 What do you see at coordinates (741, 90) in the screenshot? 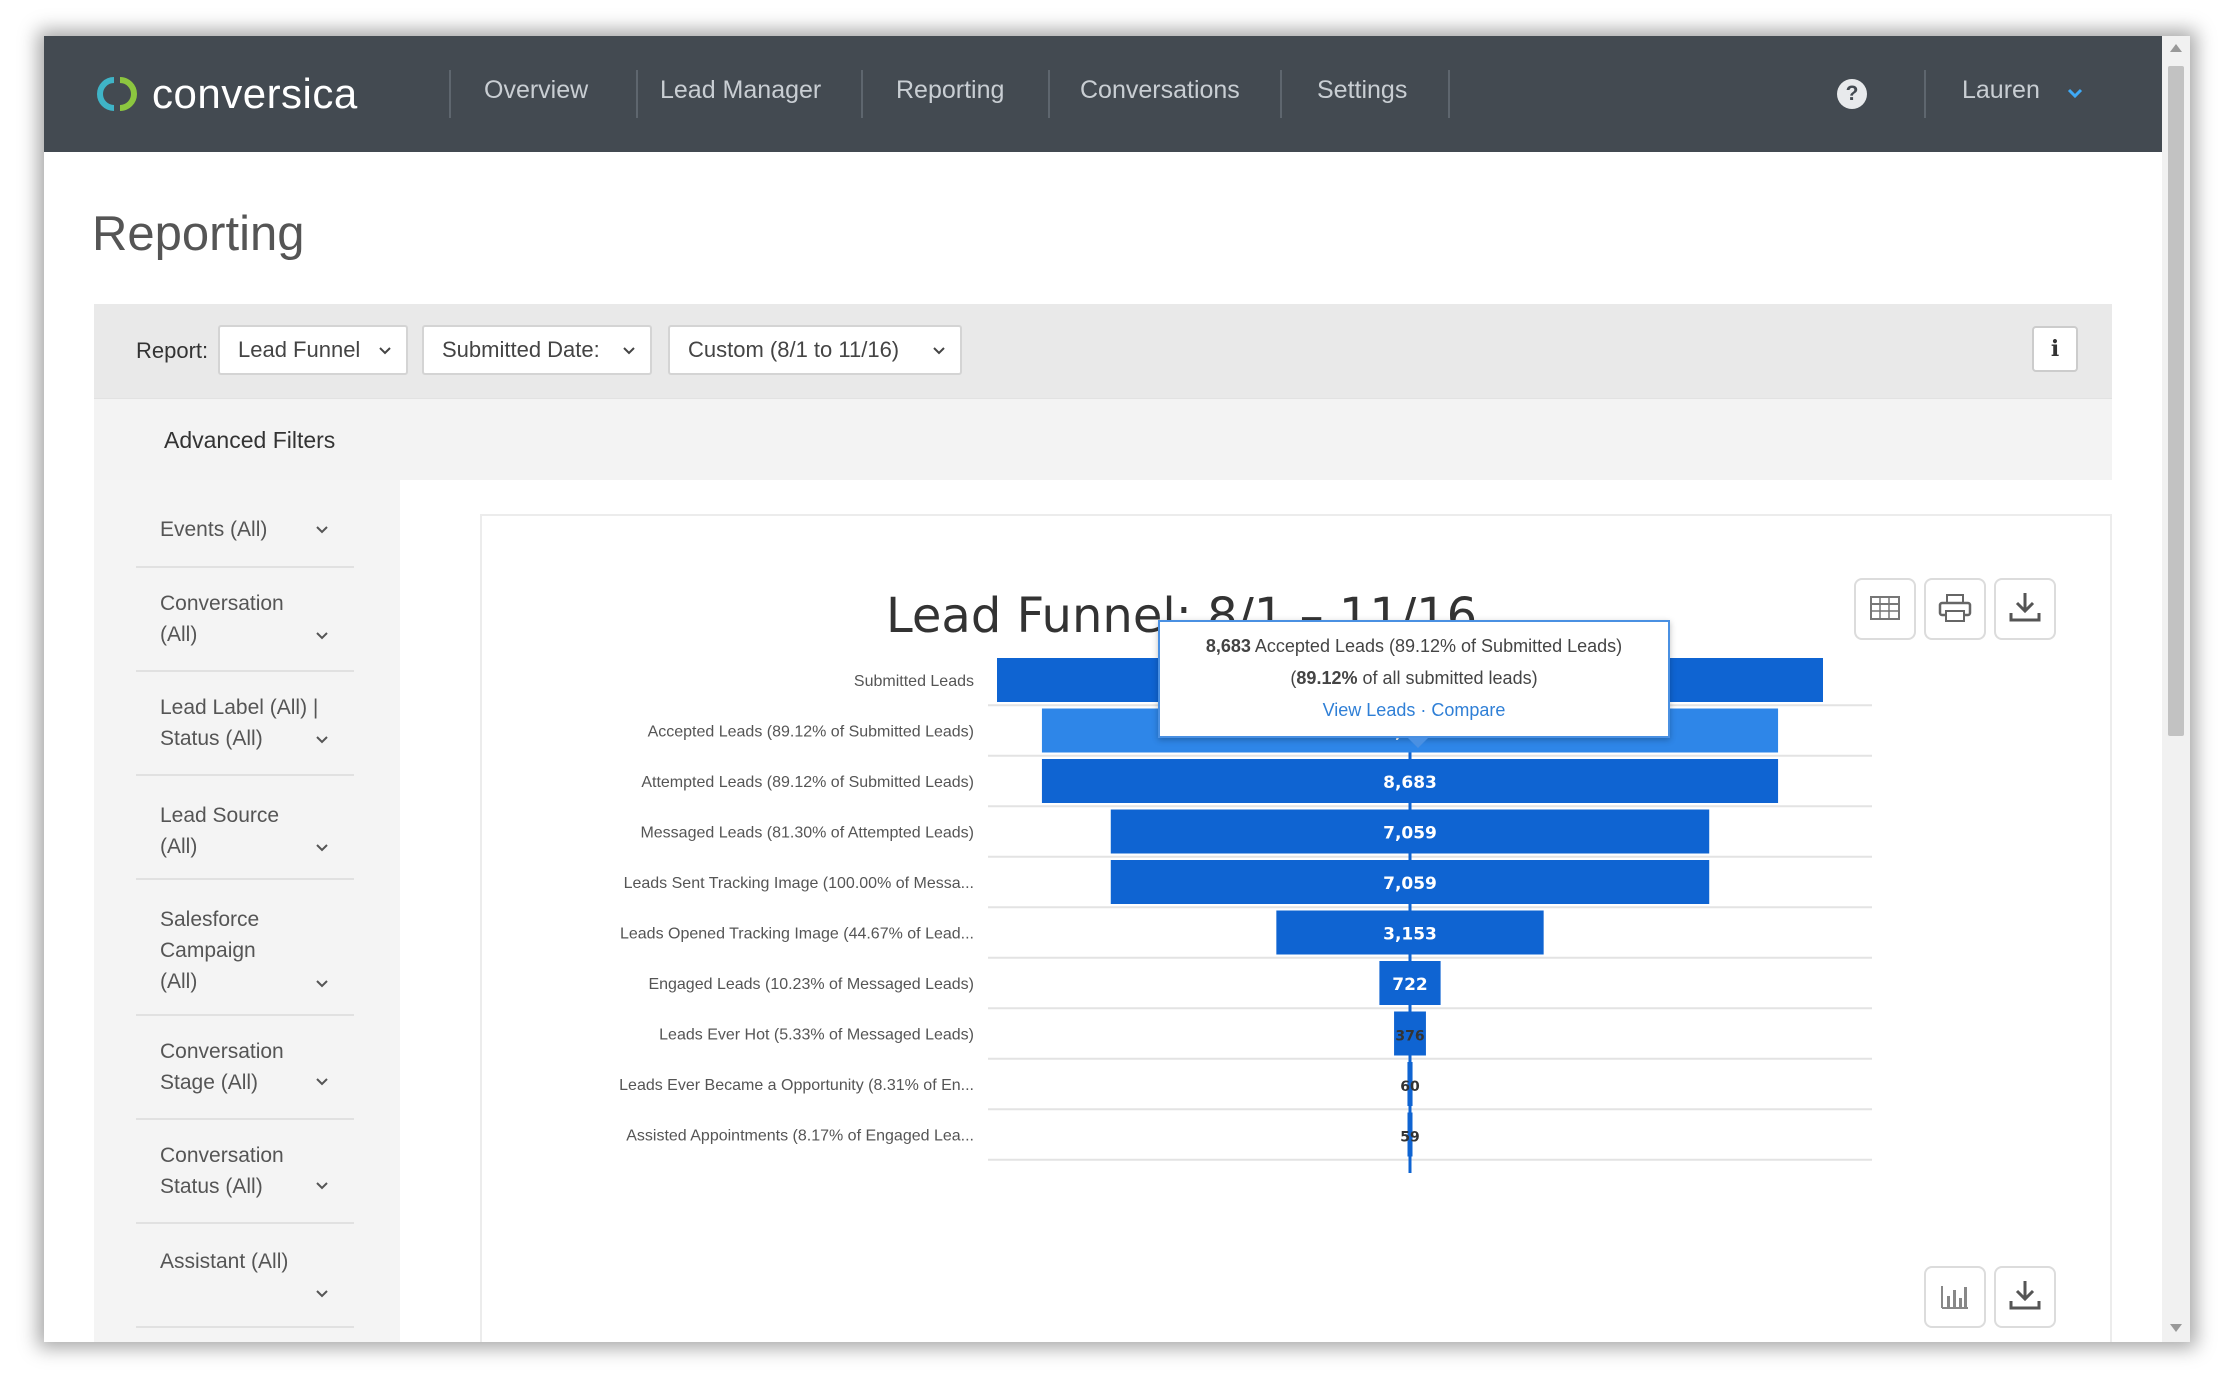
I see `nav-lead-manager: Lead Manager` at bounding box center [741, 90].